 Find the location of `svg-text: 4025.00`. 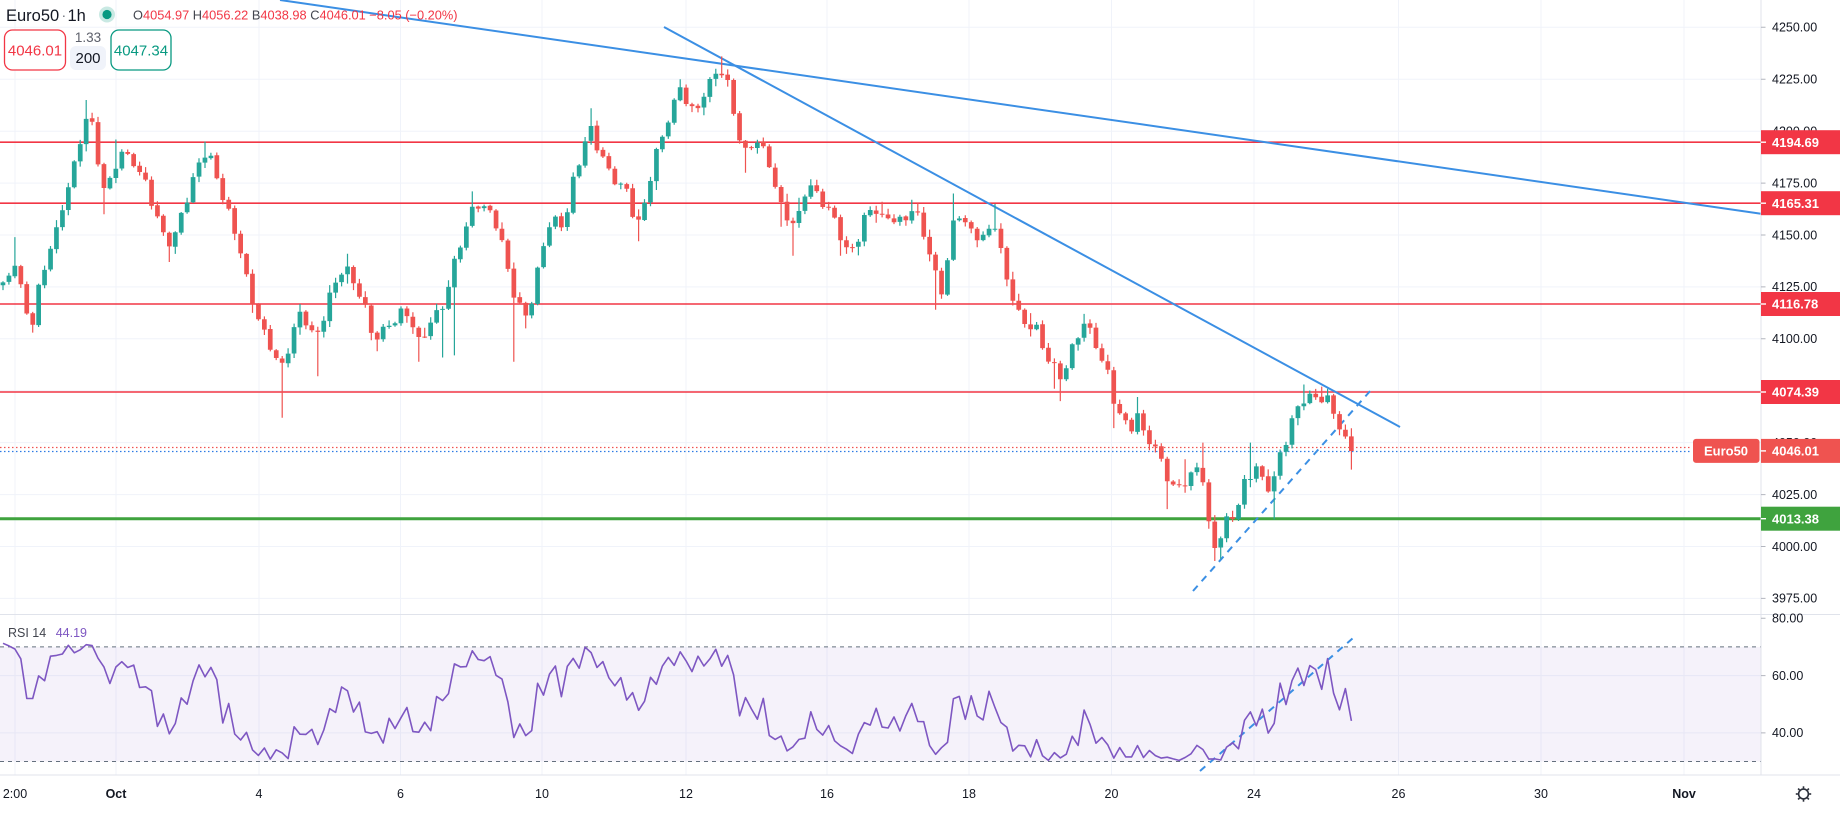

svg-text: 4025.00 is located at coordinates (1794, 495).